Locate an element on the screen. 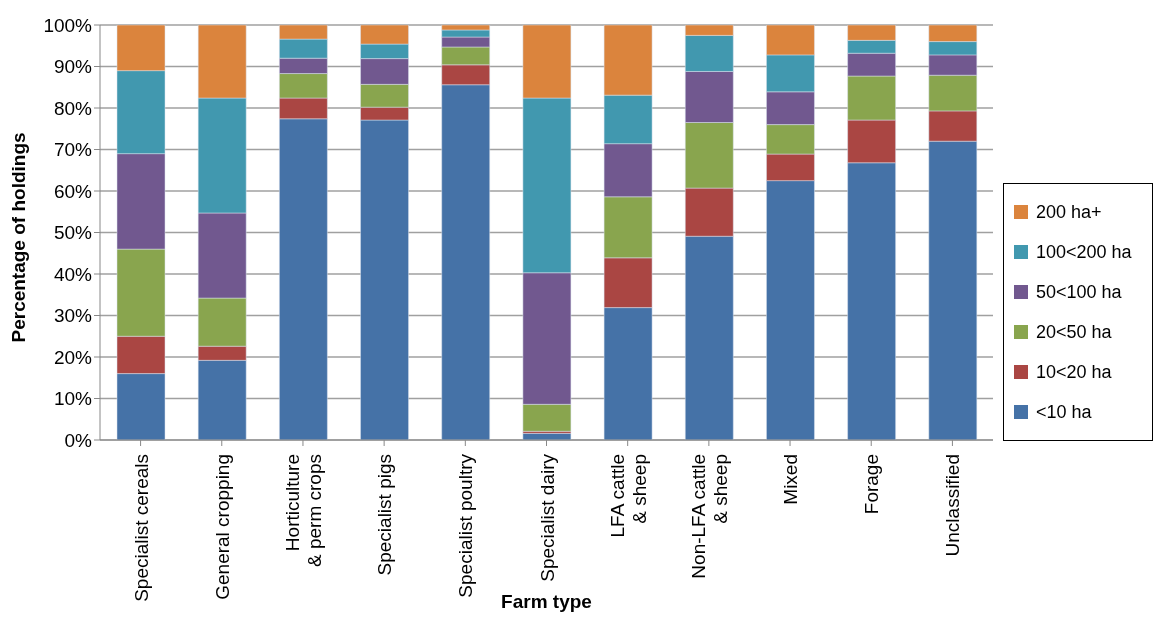  y-tick-label: 80% is located at coordinates (73, 108).